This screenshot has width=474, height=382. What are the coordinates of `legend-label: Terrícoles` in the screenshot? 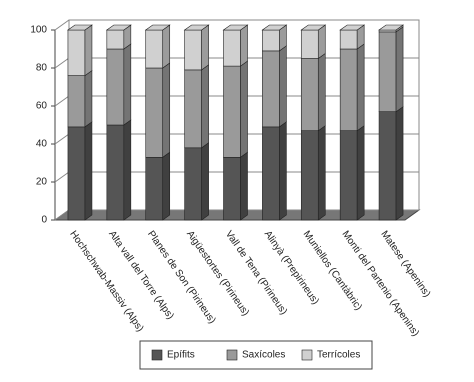 It's located at (338, 355).